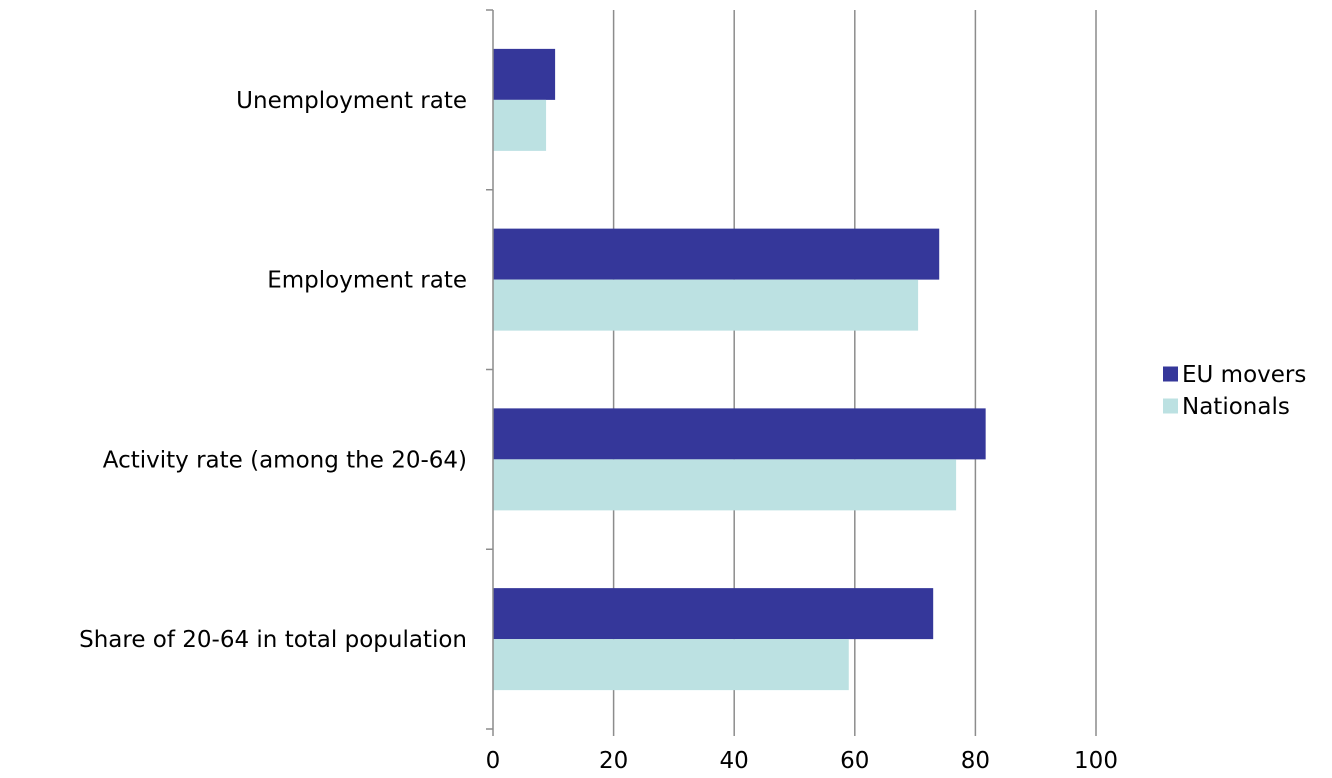 The height and width of the screenshot is (778, 1332). I want to click on legend-label: EU movers, so click(1244, 375).